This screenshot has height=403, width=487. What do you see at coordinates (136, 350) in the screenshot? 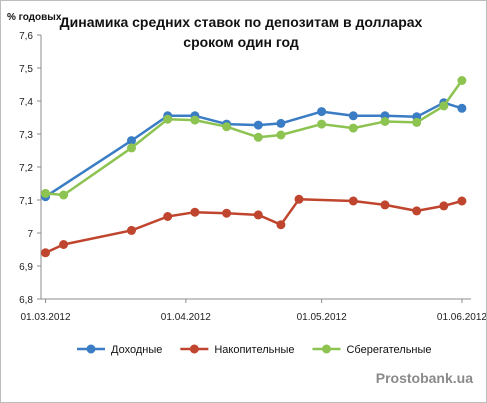
I see `legend-label-dokhodnye: Доходные` at bounding box center [136, 350].